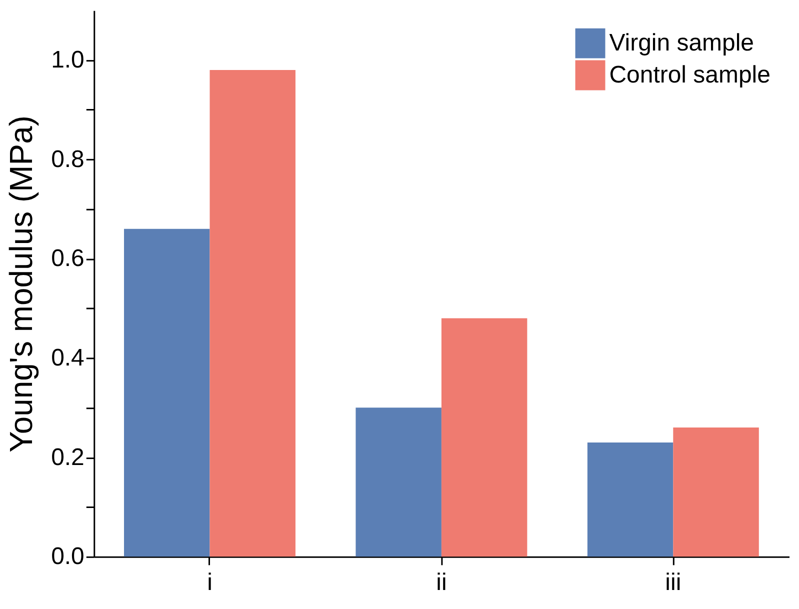 This screenshot has width=799, height=609. I want to click on x-tick-label: i, so click(209, 582).